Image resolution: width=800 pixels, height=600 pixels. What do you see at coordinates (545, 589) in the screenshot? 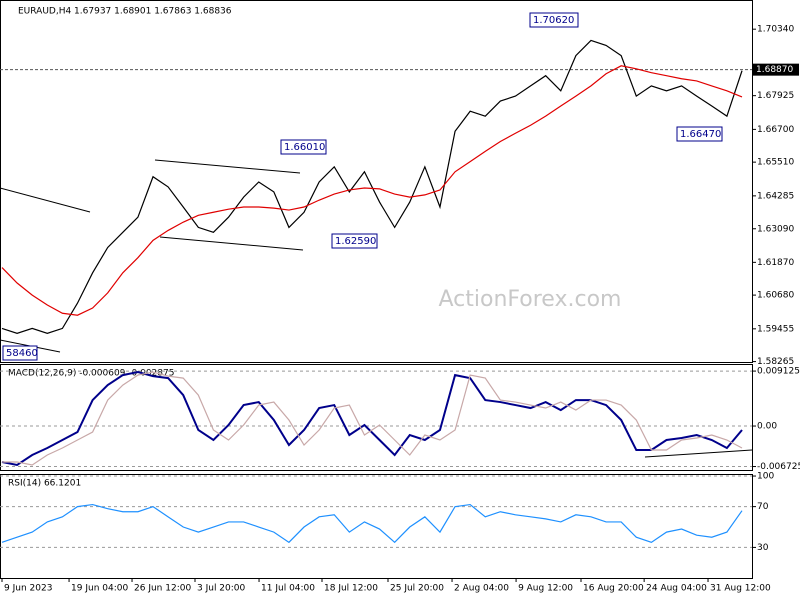
I see `x-tick-label: 9 Aug 12:00` at bounding box center [545, 589].